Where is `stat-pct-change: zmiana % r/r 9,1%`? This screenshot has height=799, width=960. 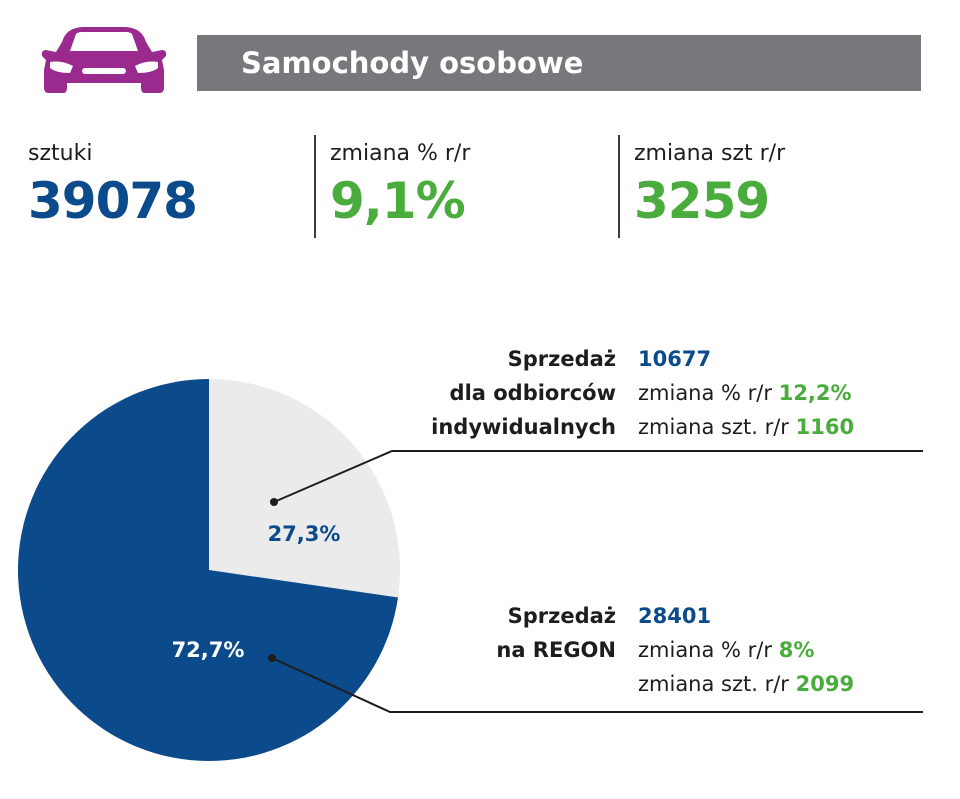 stat-pct-change: zmiana % r/r 9,1% is located at coordinates (400, 187).